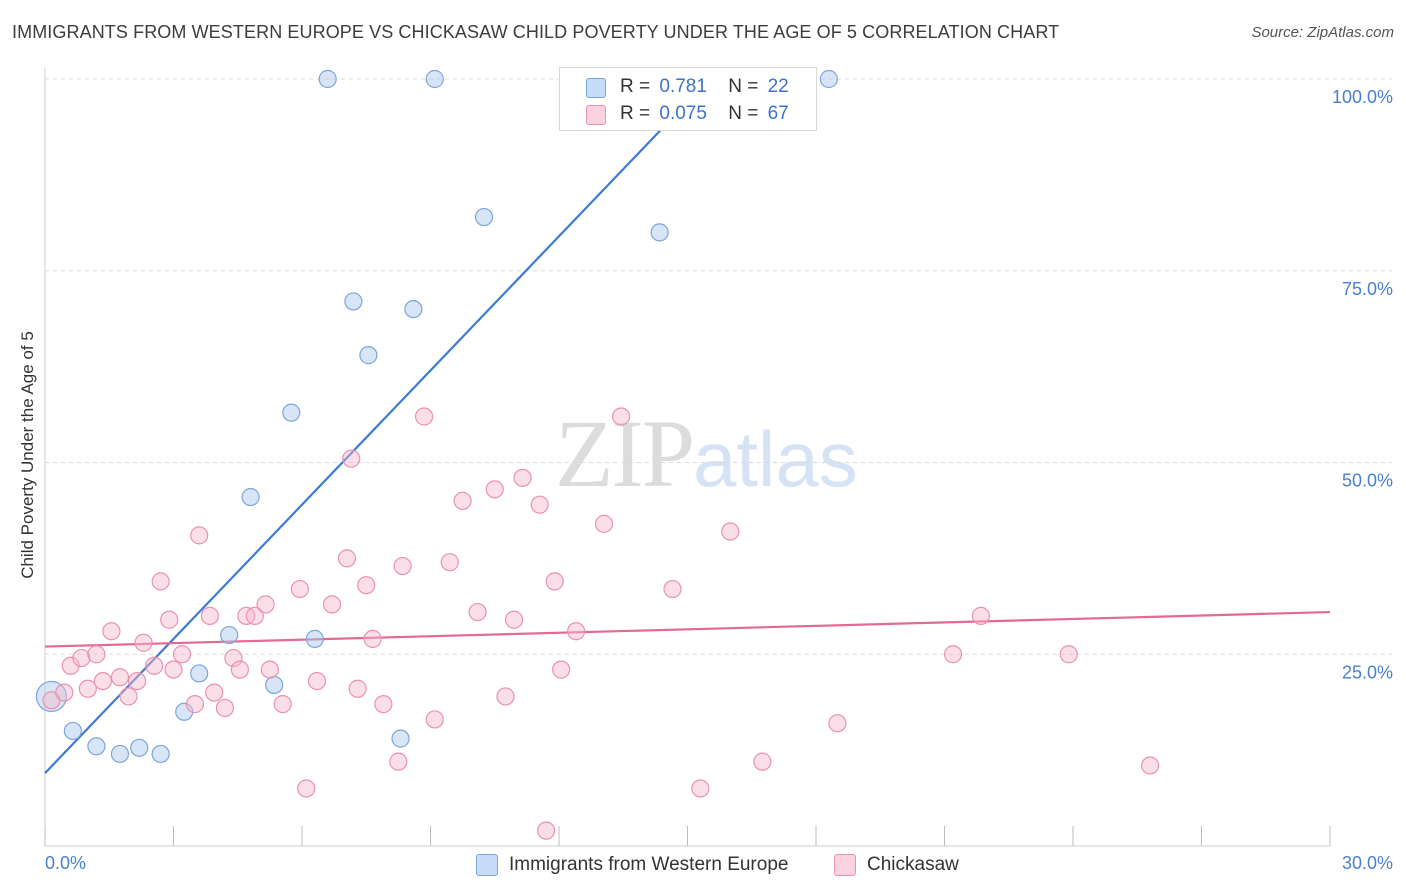 The width and height of the screenshot is (1406, 892). I want to click on legend-text-western-europe: R = 0.781 N = 22, so click(704, 87).